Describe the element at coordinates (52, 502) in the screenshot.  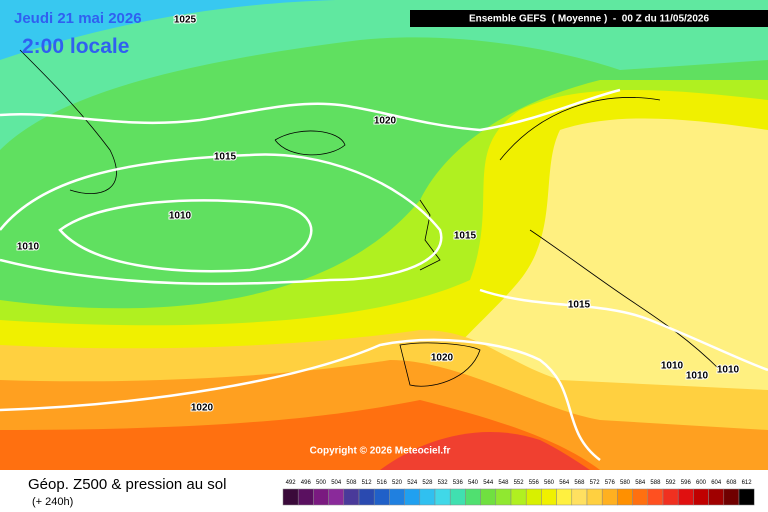
I see `footer-lead: (+ 240h)` at that location.